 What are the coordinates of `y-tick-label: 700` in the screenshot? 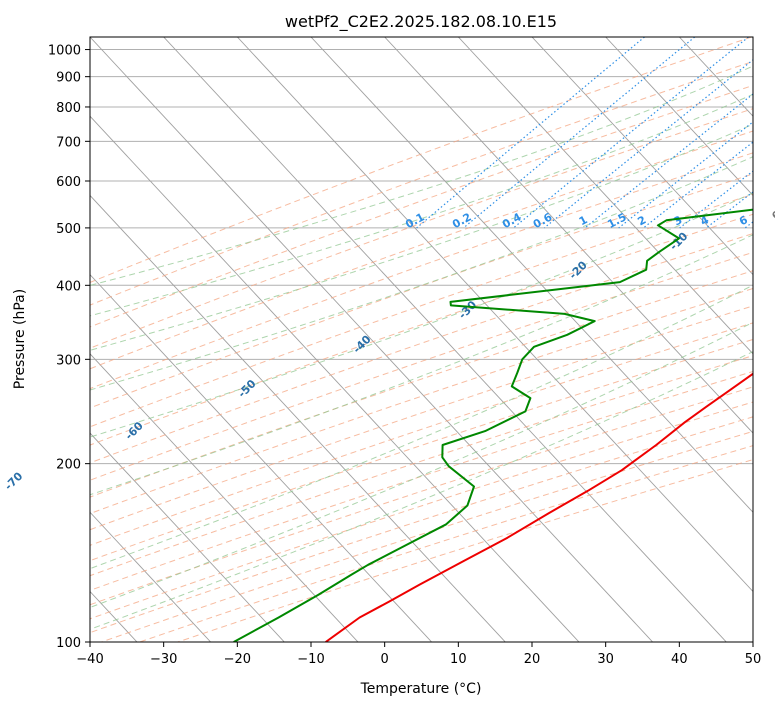 It's located at (68, 142).